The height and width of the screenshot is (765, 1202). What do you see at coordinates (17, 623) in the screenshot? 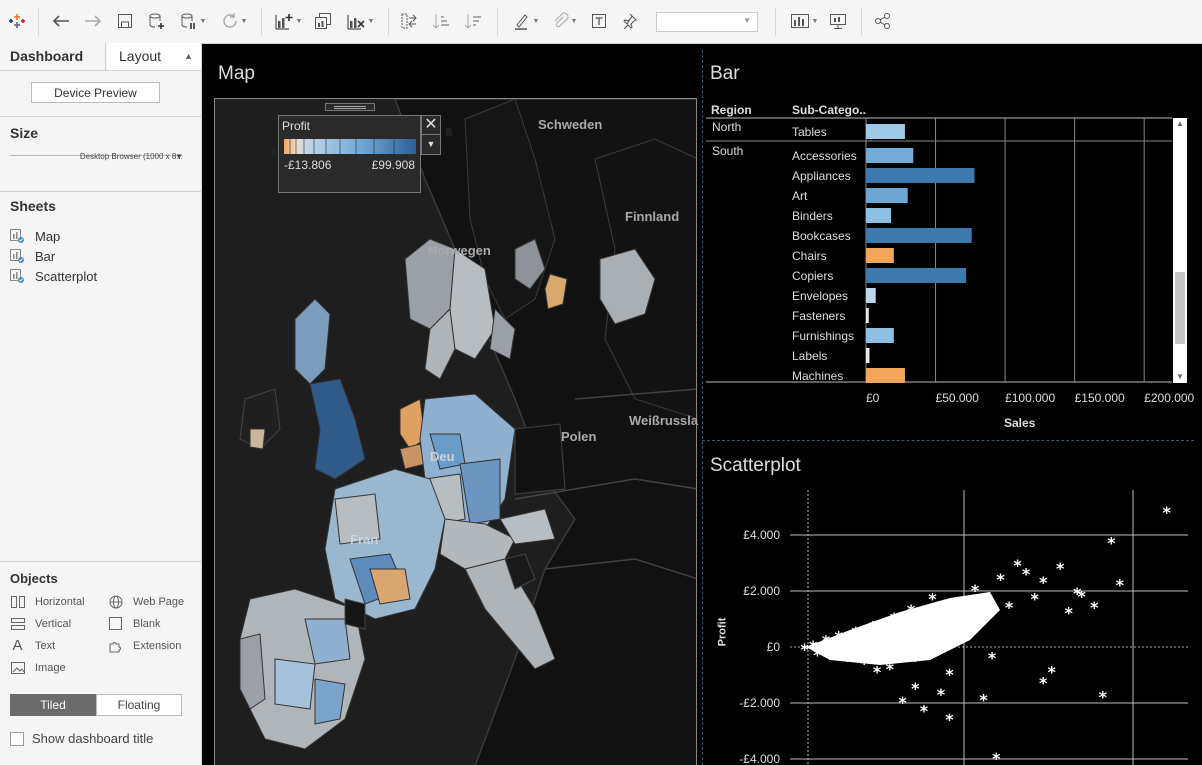
I see `vertical-icon` at bounding box center [17, 623].